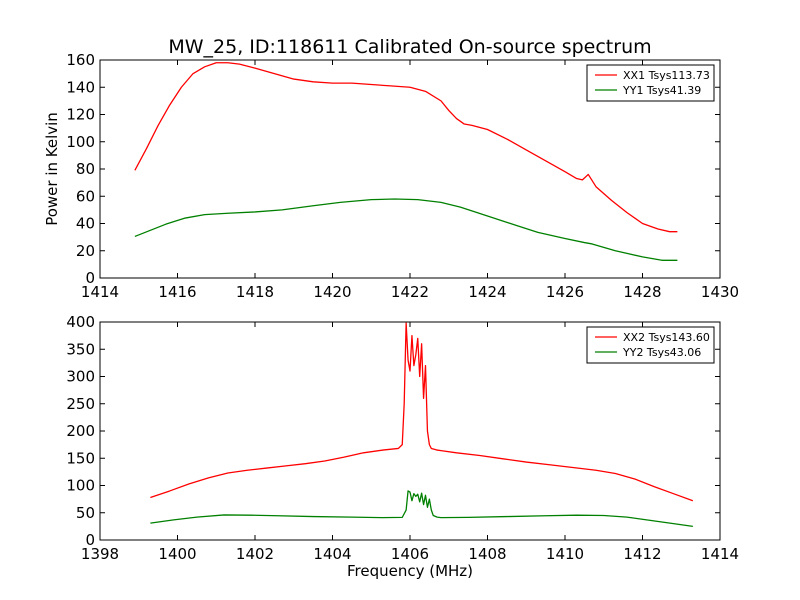  I want to click on x-tick-label: 1412, so click(642, 554).